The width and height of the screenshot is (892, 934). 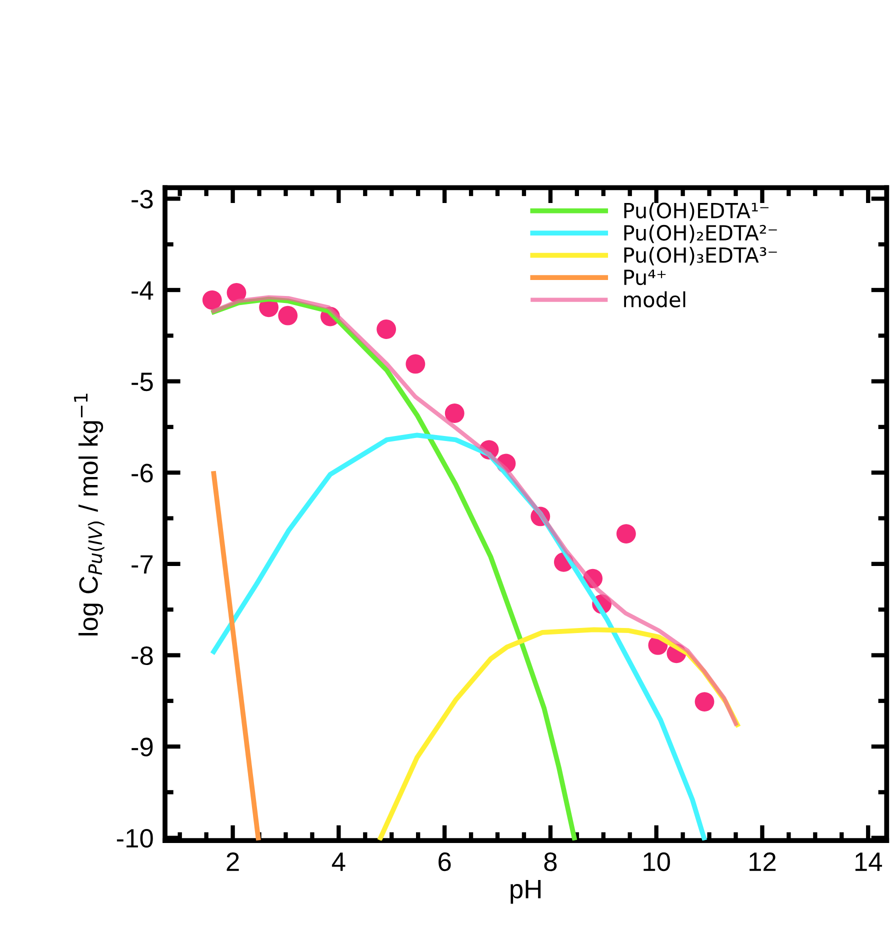 I want to click on y-tick-label: -8, so click(x=142, y=656).